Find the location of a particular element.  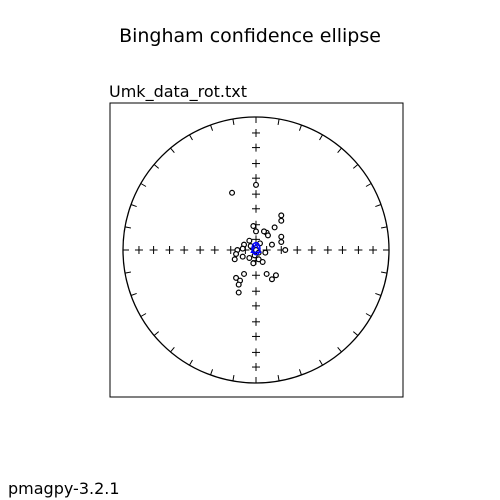

data-points-layer is located at coordinates (259, 238).